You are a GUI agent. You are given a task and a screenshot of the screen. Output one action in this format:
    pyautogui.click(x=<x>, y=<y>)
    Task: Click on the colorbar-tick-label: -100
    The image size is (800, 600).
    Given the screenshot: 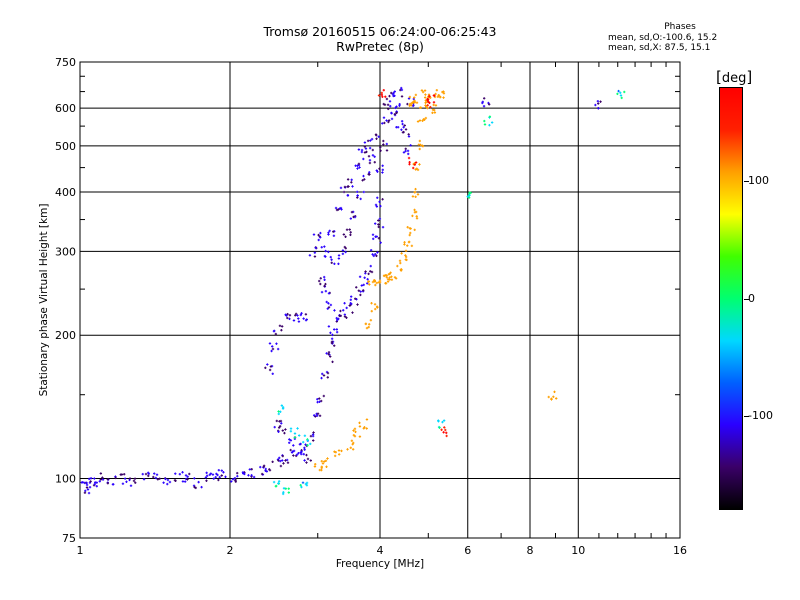 What is the action you would take?
    pyautogui.click(x=760, y=415)
    